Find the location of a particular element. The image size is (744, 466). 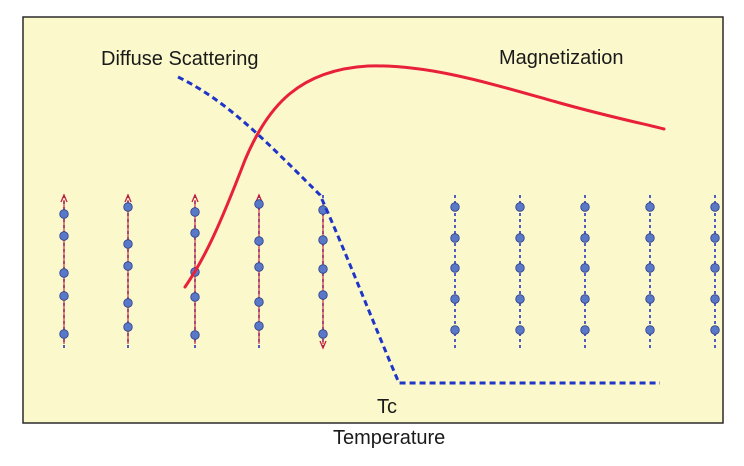

magnetization-label: Magnetization is located at coordinates (561, 58).